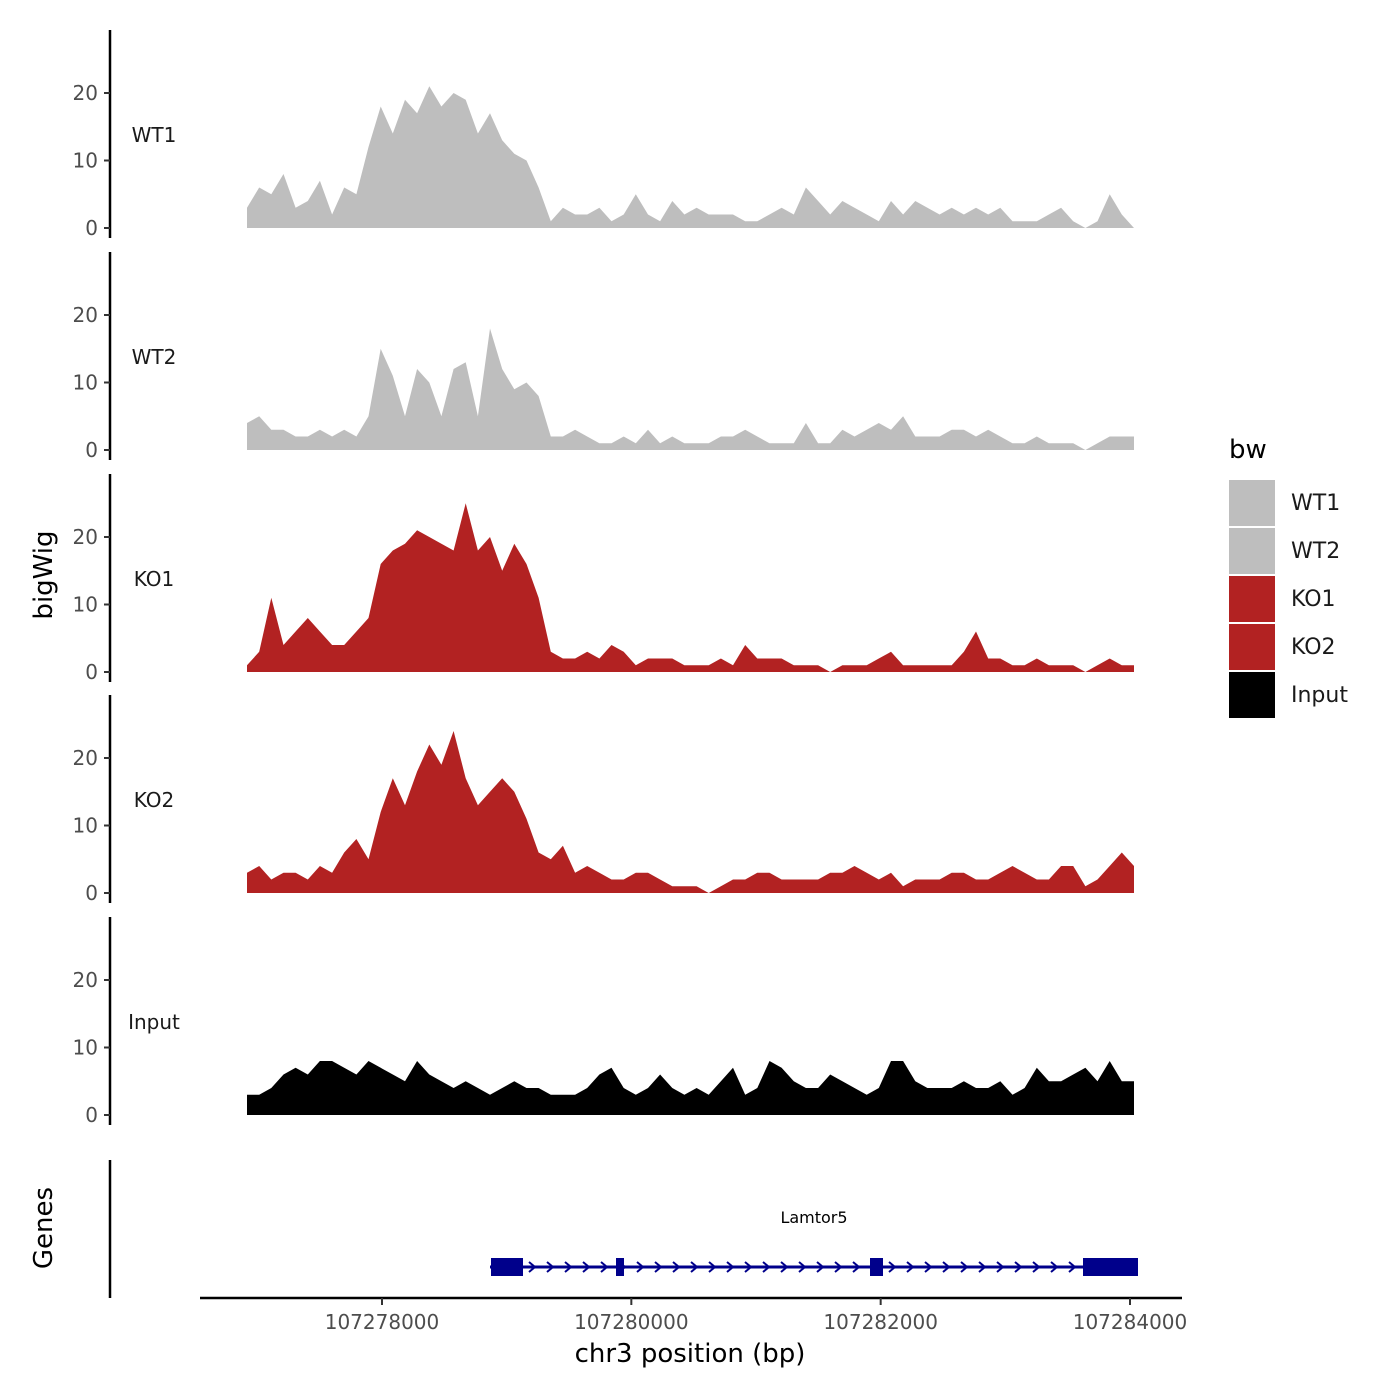 This screenshot has width=1400, height=1400. Describe the element at coordinates (154, 135) in the screenshot. I see `track-label: WT1` at that location.